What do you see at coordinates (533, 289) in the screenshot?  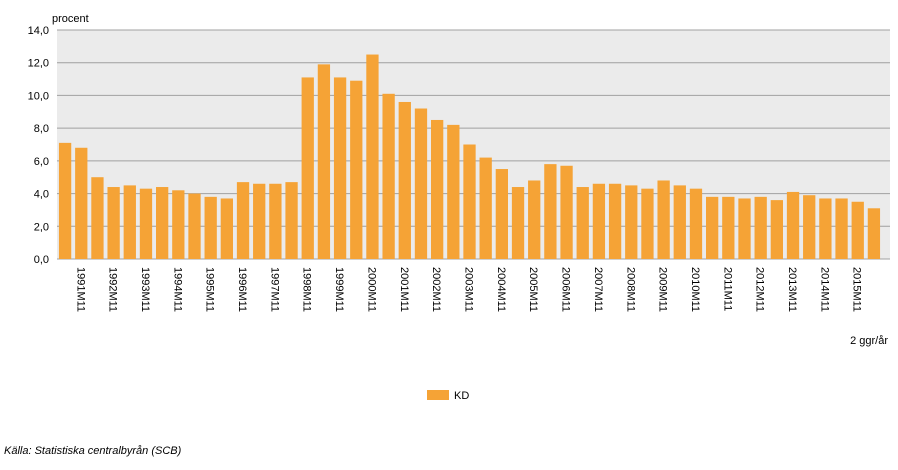 I see `x-tick-label: 2005M11` at bounding box center [533, 289].